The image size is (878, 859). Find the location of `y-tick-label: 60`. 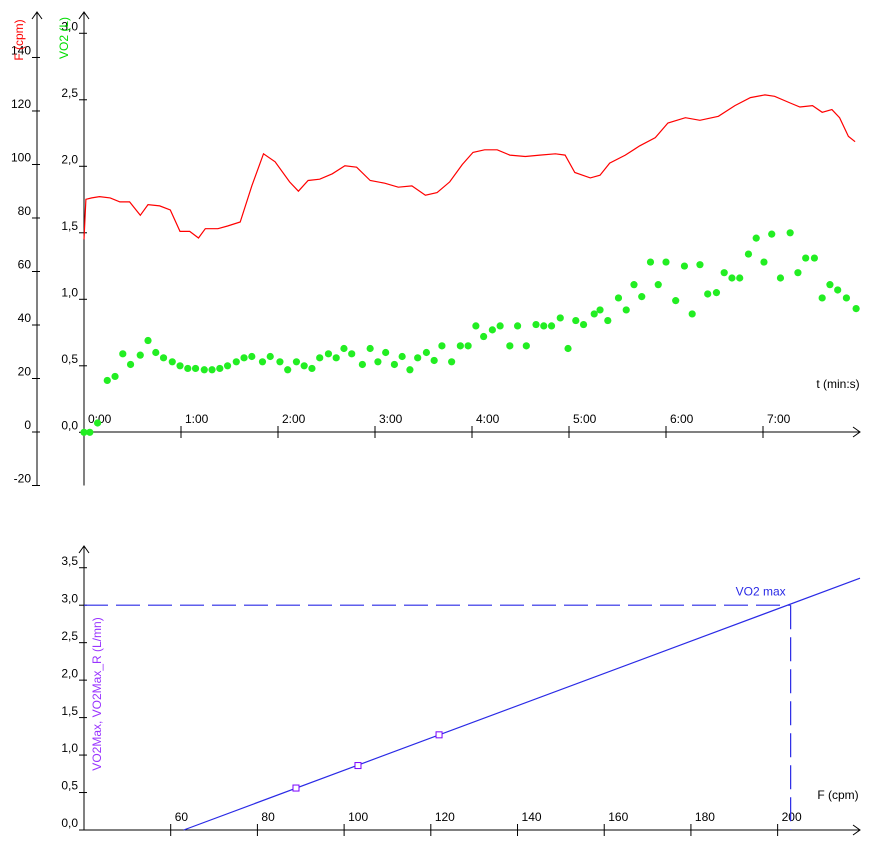

y-tick-label: 60 is located at coordinates (25, 265).